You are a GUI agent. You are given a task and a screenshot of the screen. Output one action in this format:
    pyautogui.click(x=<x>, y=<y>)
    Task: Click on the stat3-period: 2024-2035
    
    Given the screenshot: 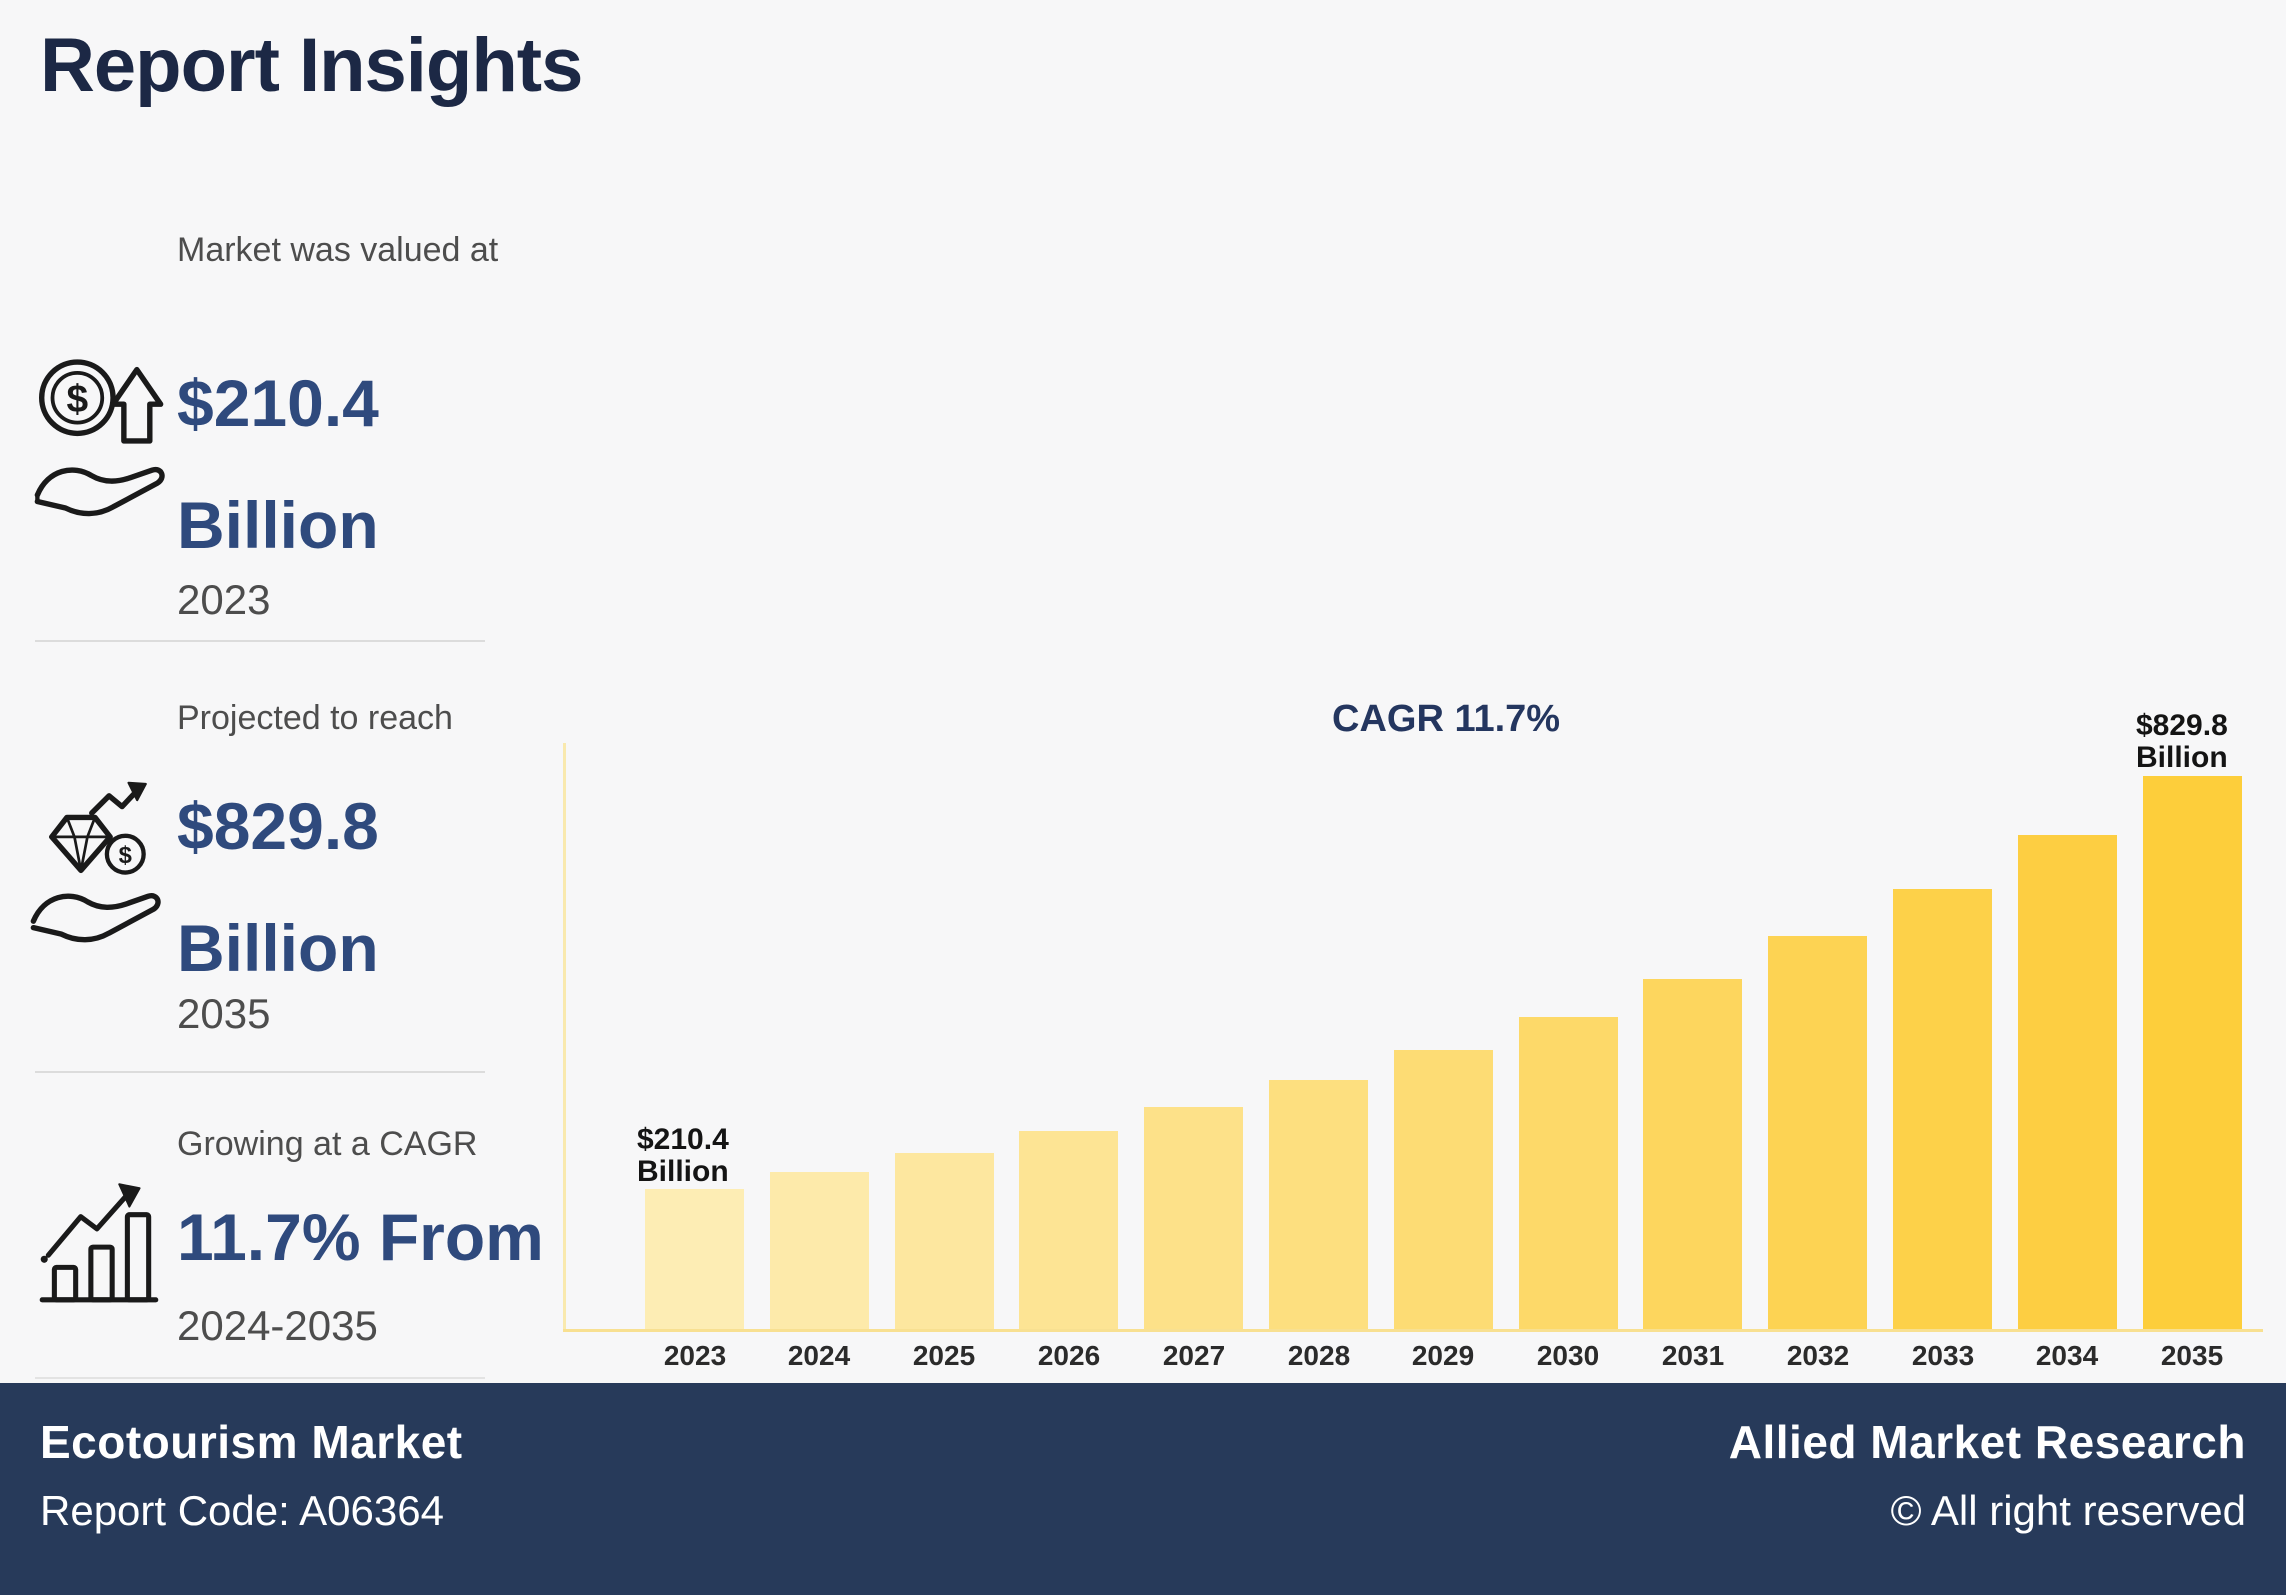 What is the action you would take?
    pyautogui.click(x=277, y=1325)
    